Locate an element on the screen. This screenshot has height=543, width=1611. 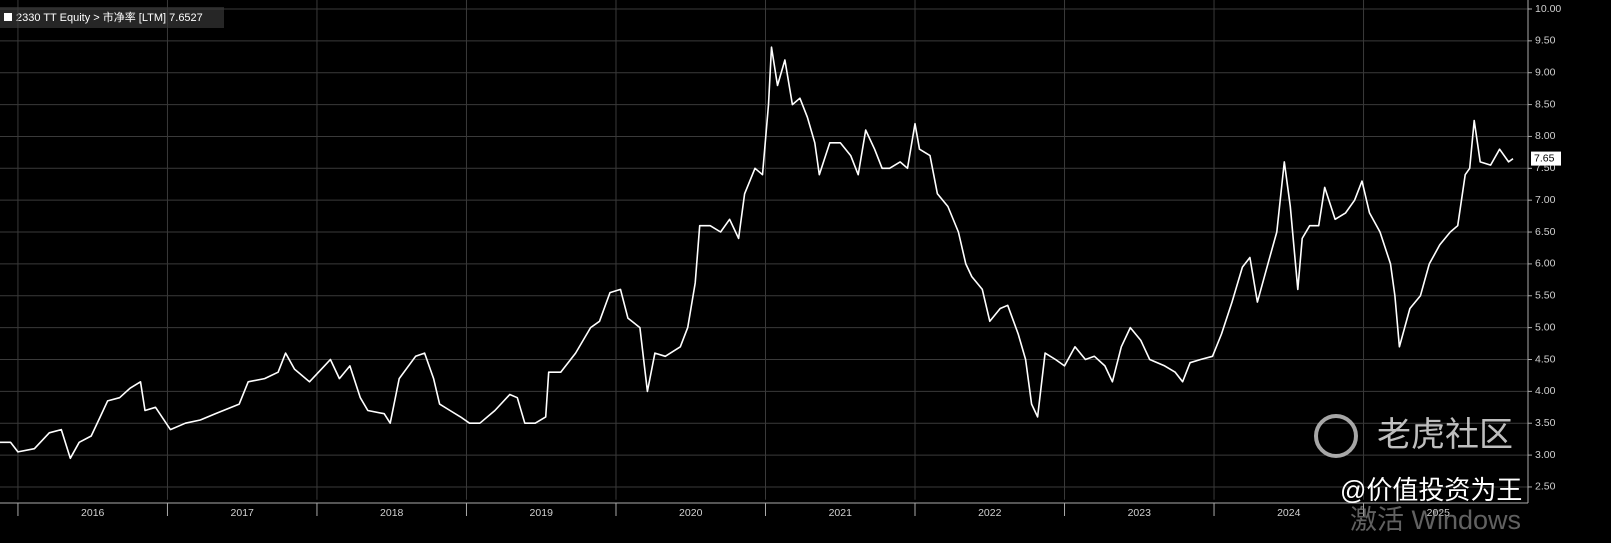
y-tick-label: 8.50 is located at coordinates (1545, 104).